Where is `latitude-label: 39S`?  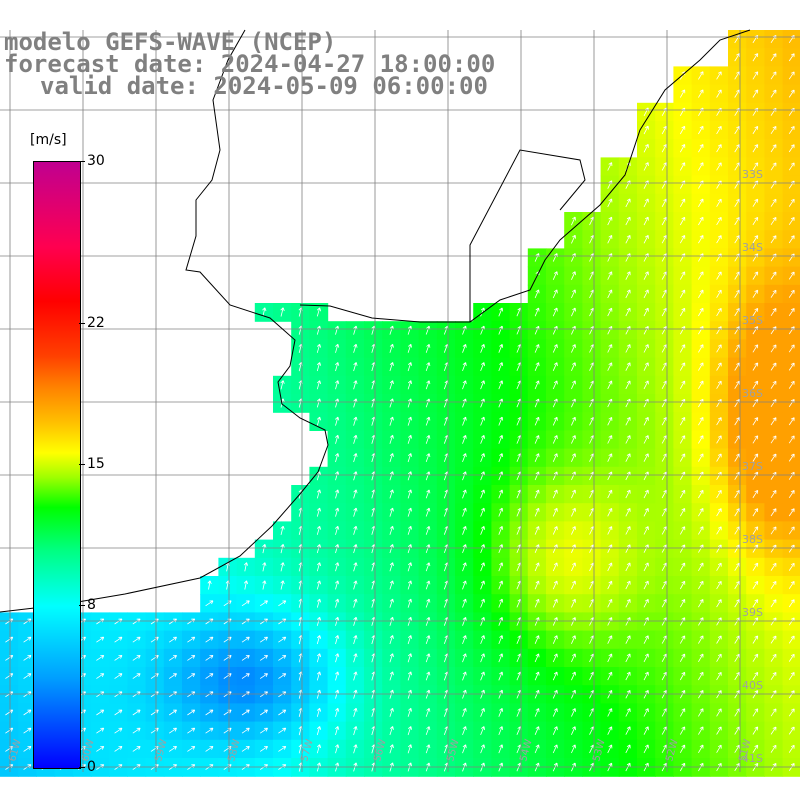 latitude-label: 39S is located at coordinates (752, 612).